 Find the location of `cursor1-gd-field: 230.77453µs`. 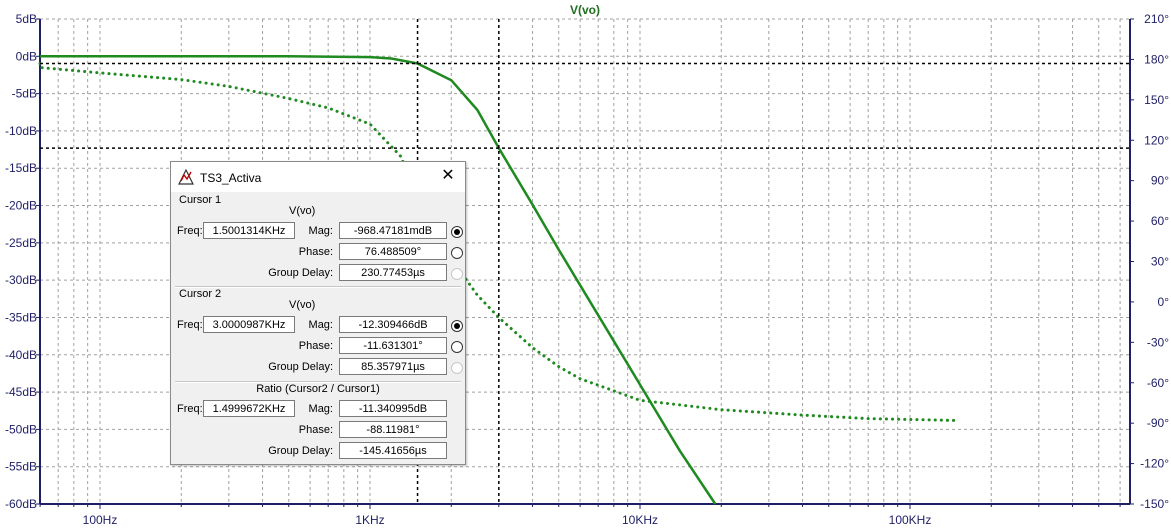

cursor1-gd-field: 230.77453µs is located at coordinates (393, 272).